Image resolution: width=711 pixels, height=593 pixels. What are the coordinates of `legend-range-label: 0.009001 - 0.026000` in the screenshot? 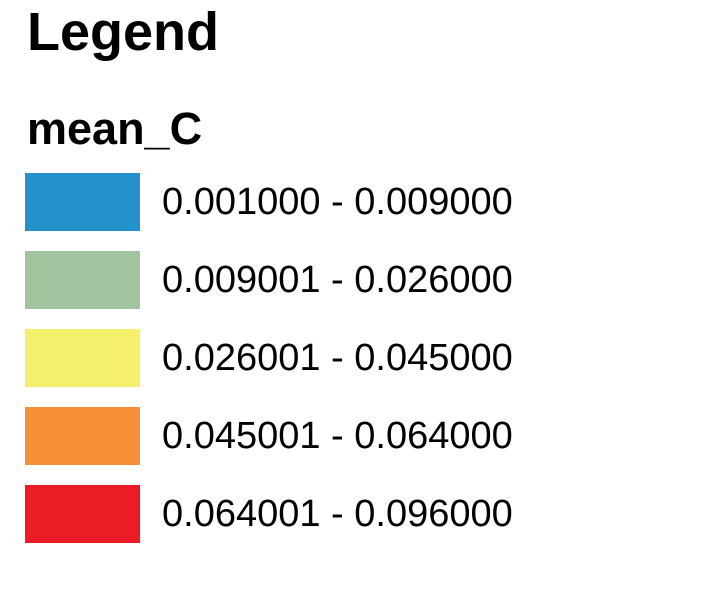 It's located at (337, 280).